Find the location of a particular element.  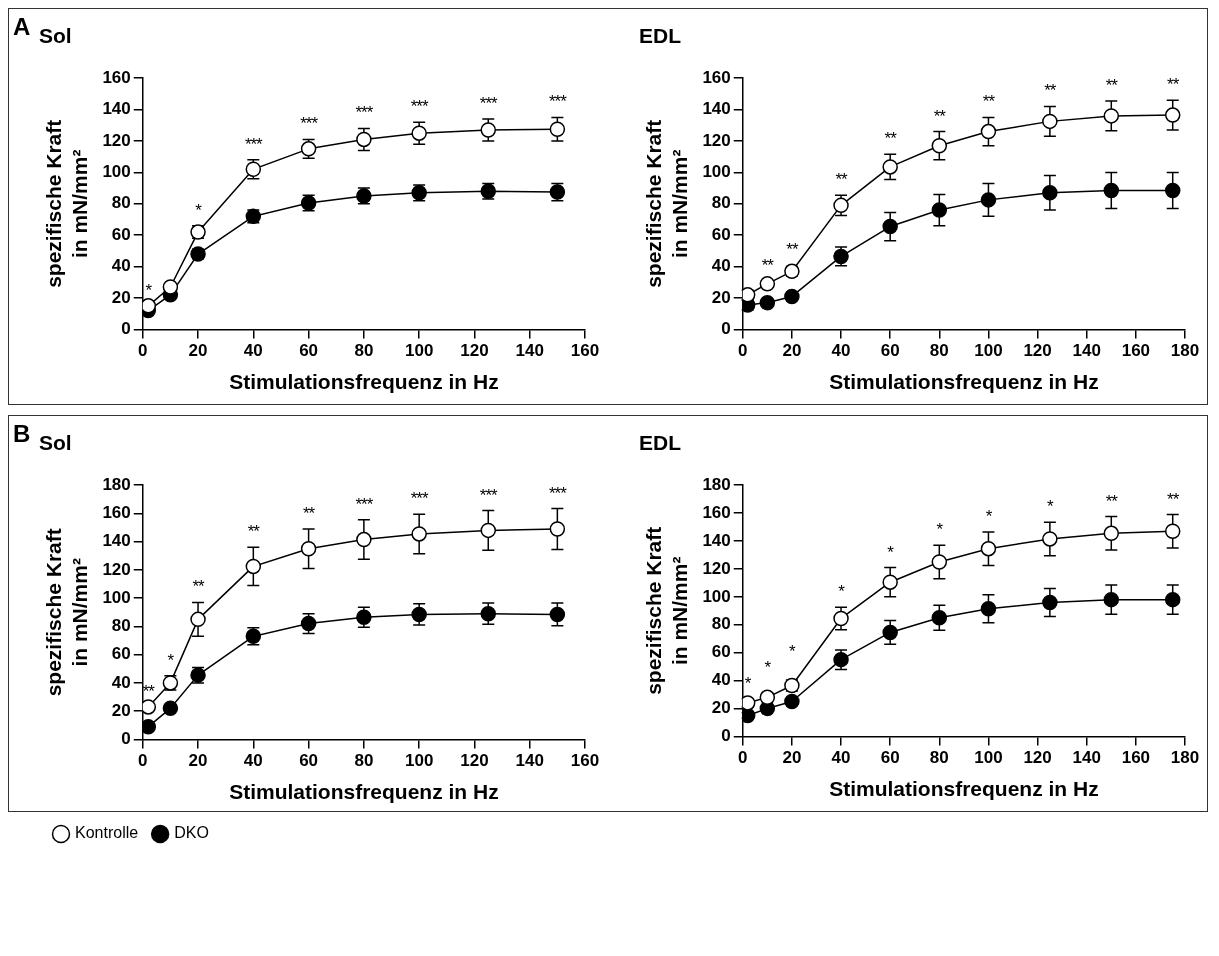

text: B is located at coordinates (22, 434).